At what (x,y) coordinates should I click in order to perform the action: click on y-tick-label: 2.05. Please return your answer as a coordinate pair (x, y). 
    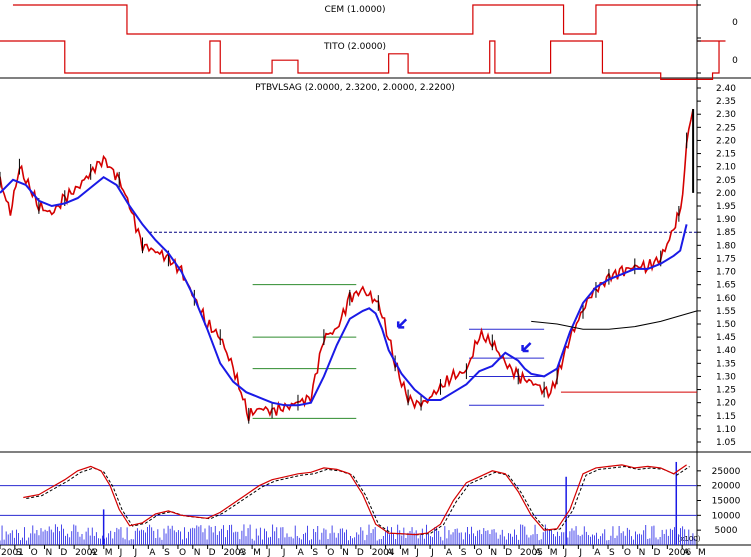
    Looking at the image, I should click on (726, 181).